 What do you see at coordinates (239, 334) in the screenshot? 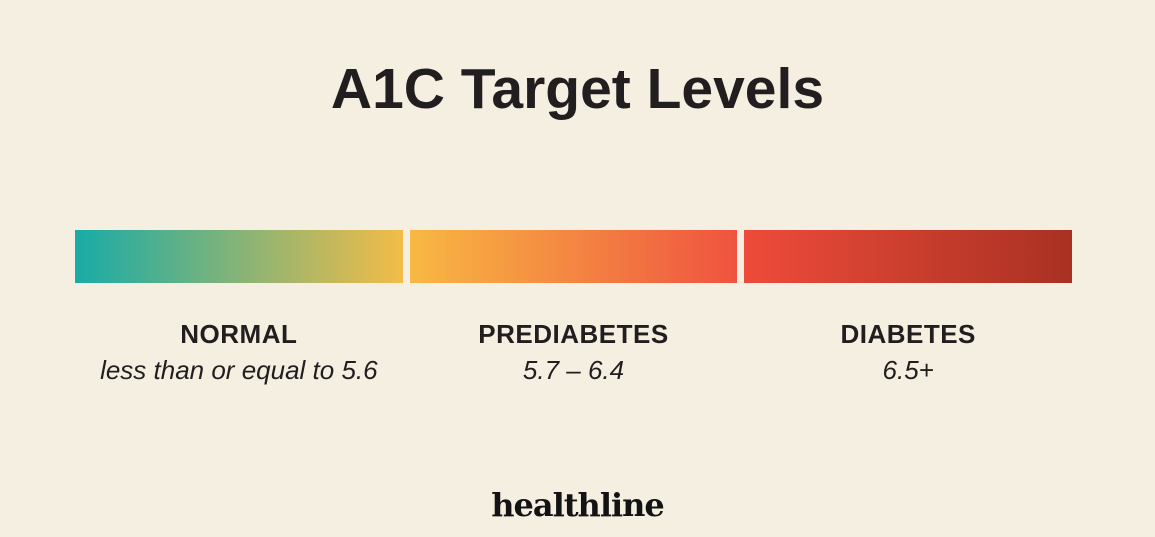
I see `segment-label-normal: NORMAL` at bounding box center [239, 334].